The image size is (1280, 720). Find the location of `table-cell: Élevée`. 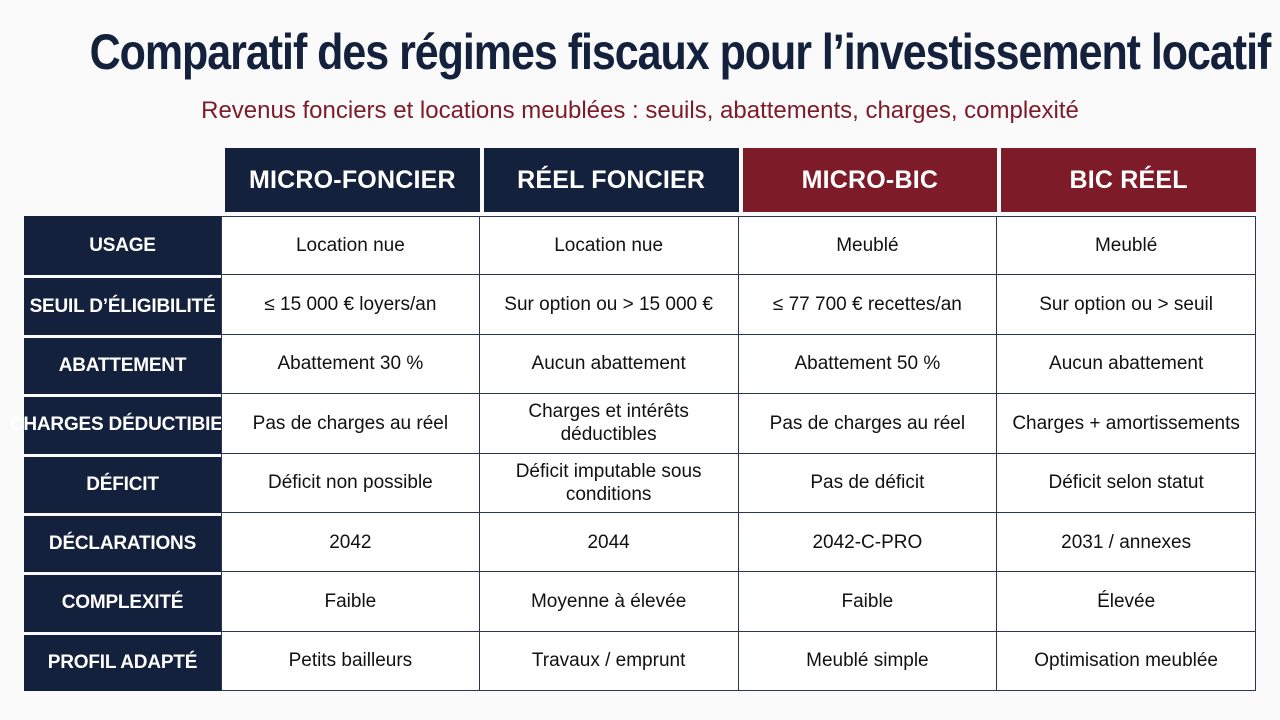

table-cell: Élevée is located at coordinates (1126, 602).